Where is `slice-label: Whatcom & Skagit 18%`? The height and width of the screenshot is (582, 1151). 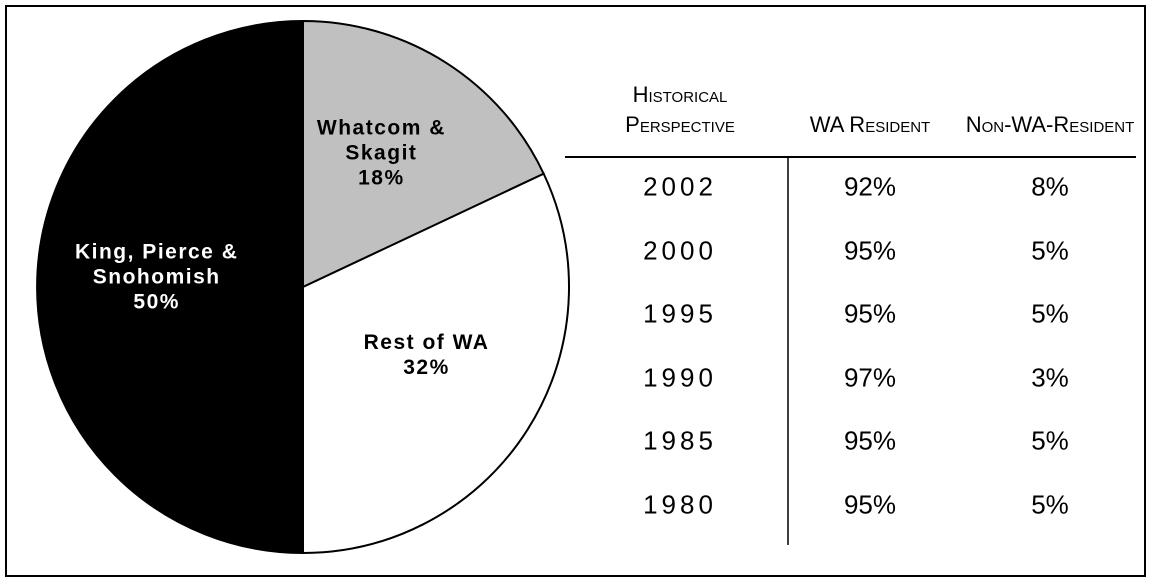
slice-label: Whatcom & Skagit 18% is located at coordinates (381, 153).